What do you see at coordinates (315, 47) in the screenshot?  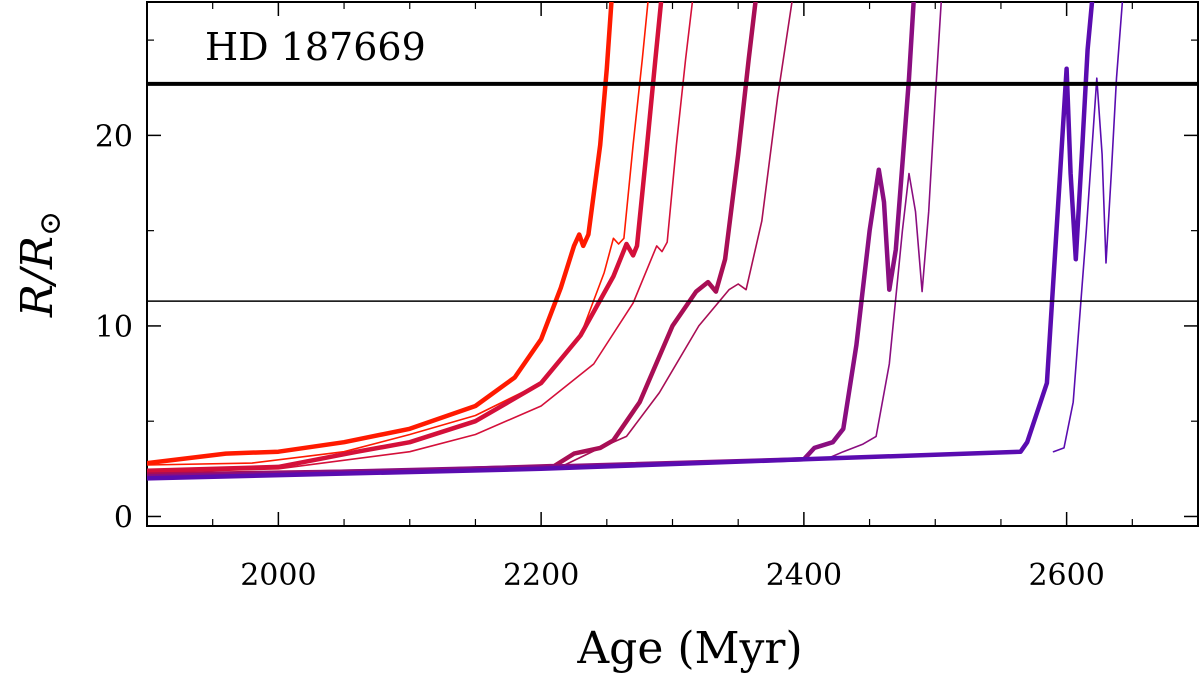 I see `star-annotation: HD 187669` at bounding box center [315, 47].